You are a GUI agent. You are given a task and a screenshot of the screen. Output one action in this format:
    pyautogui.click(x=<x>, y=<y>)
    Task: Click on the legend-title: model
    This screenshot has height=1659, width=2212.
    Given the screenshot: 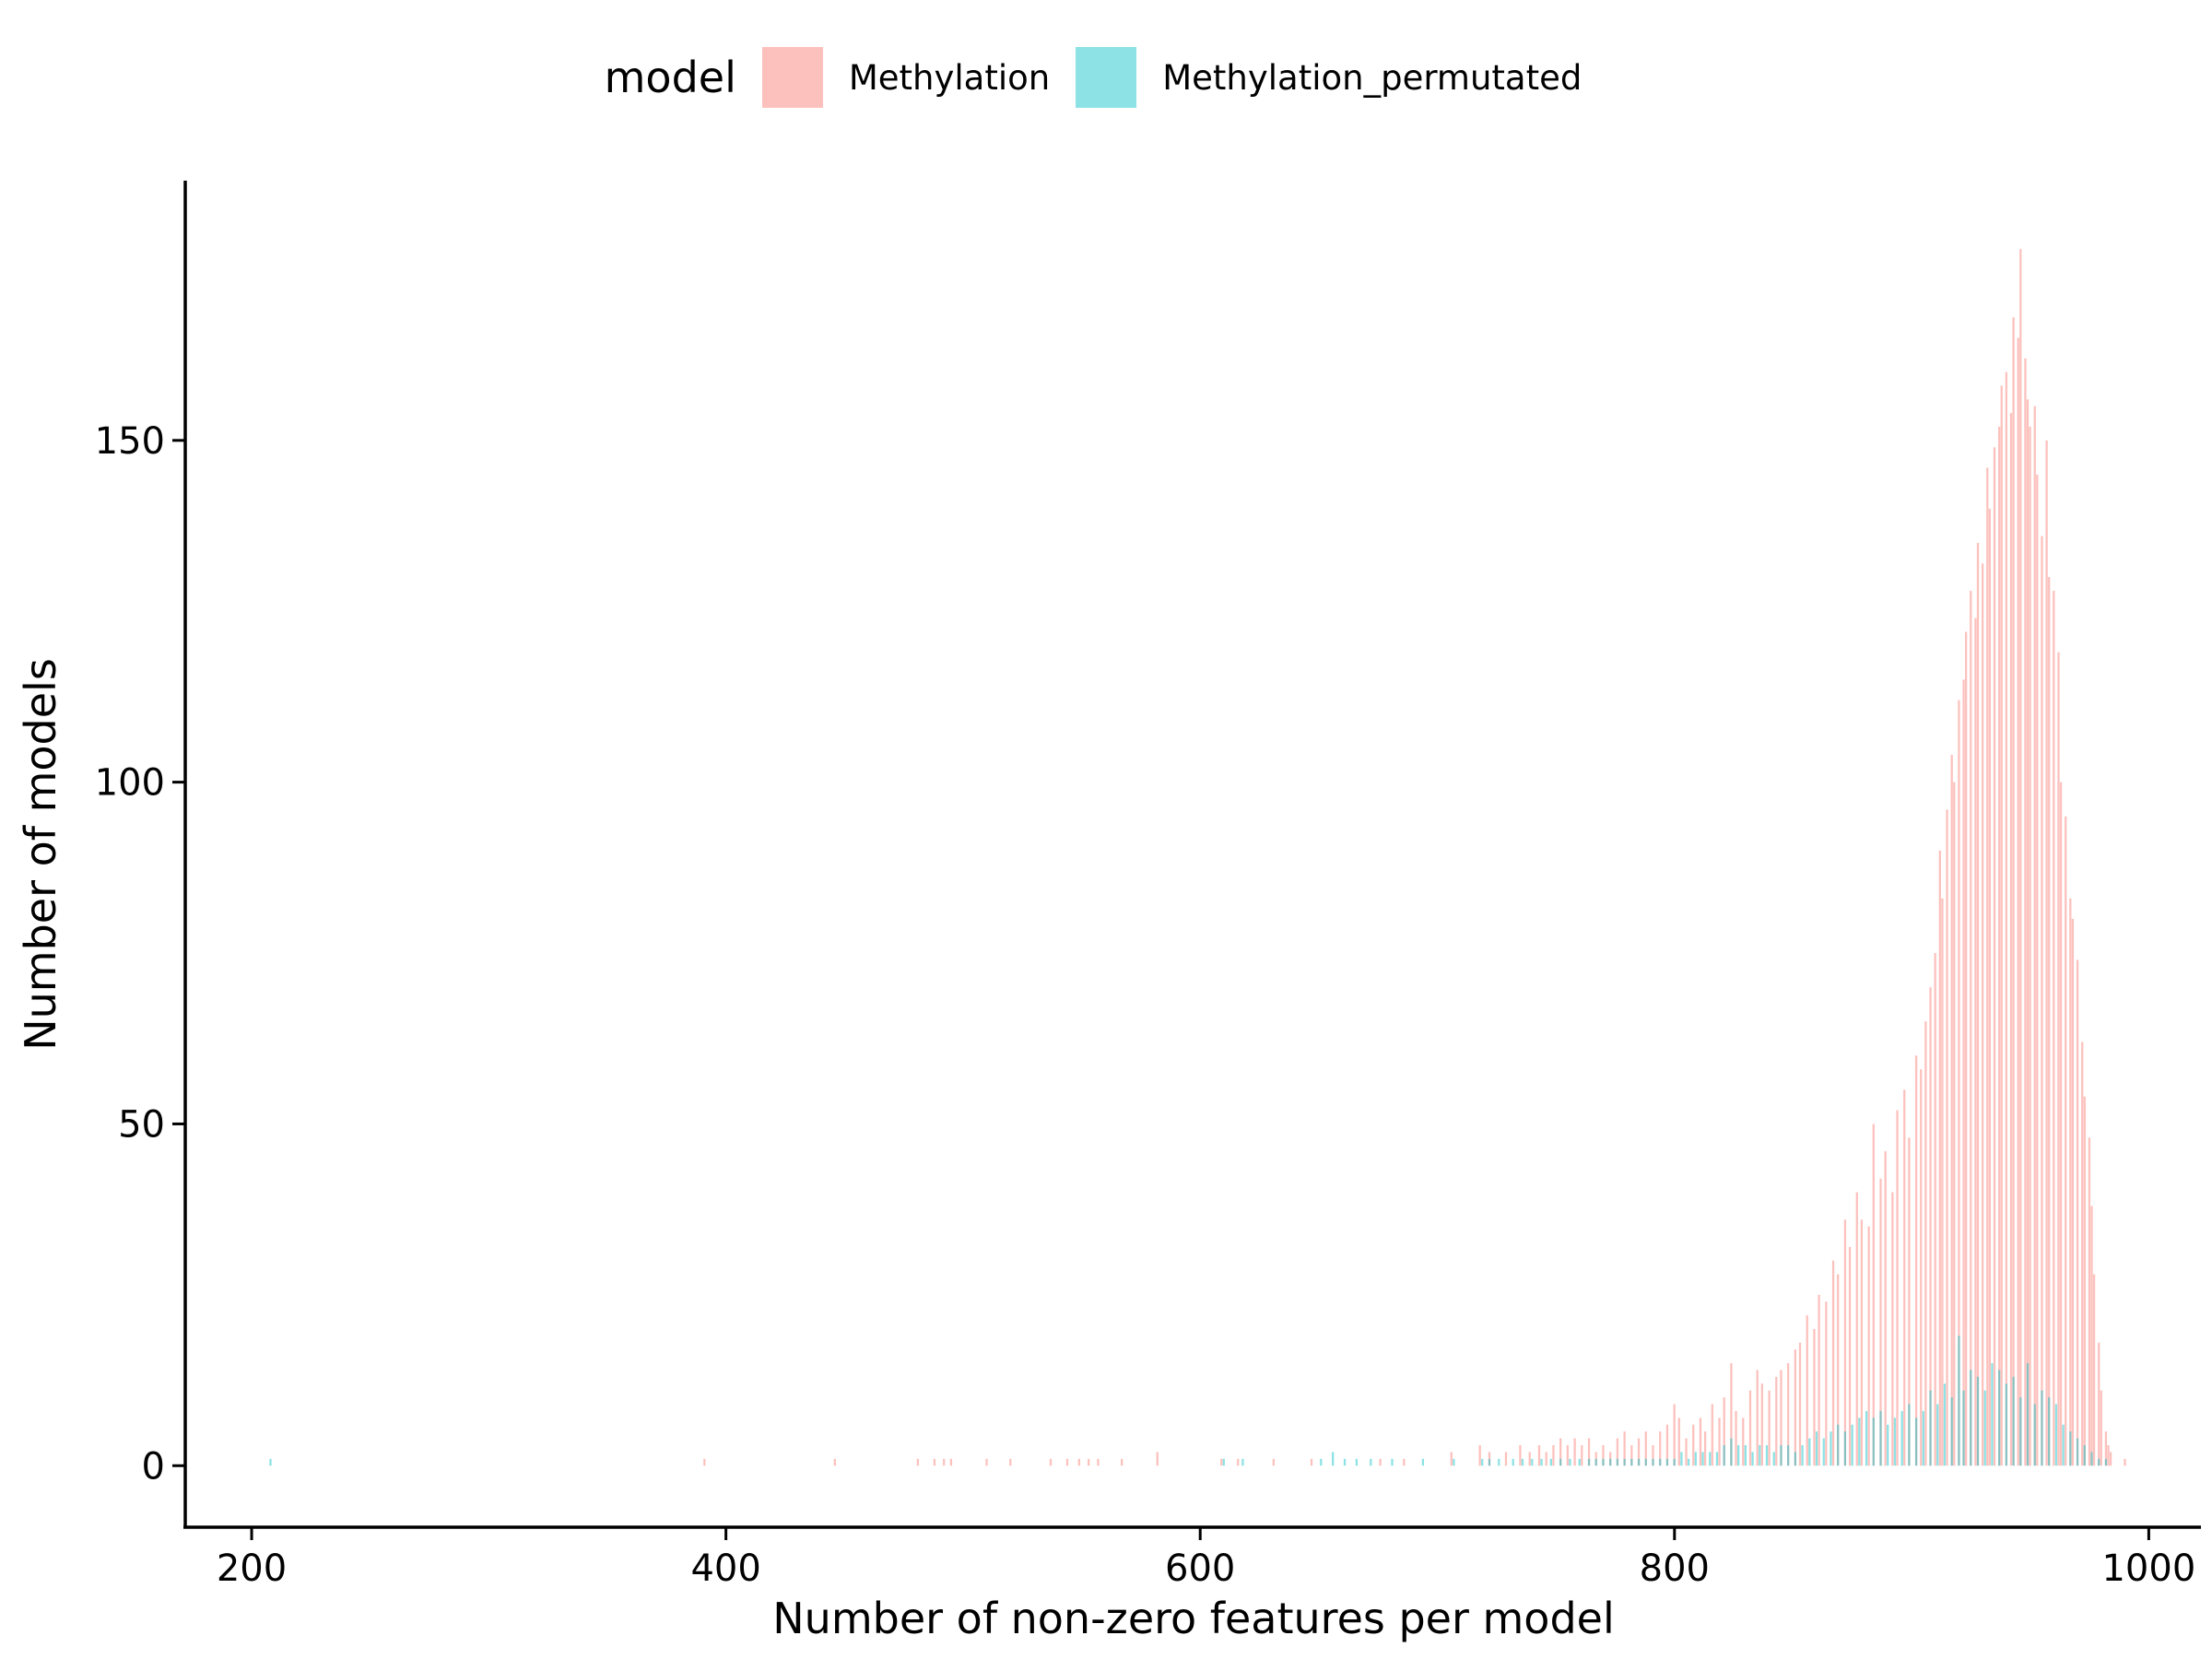 What is the action you would take?
    pyautogui.click(x=670, y=77)
    